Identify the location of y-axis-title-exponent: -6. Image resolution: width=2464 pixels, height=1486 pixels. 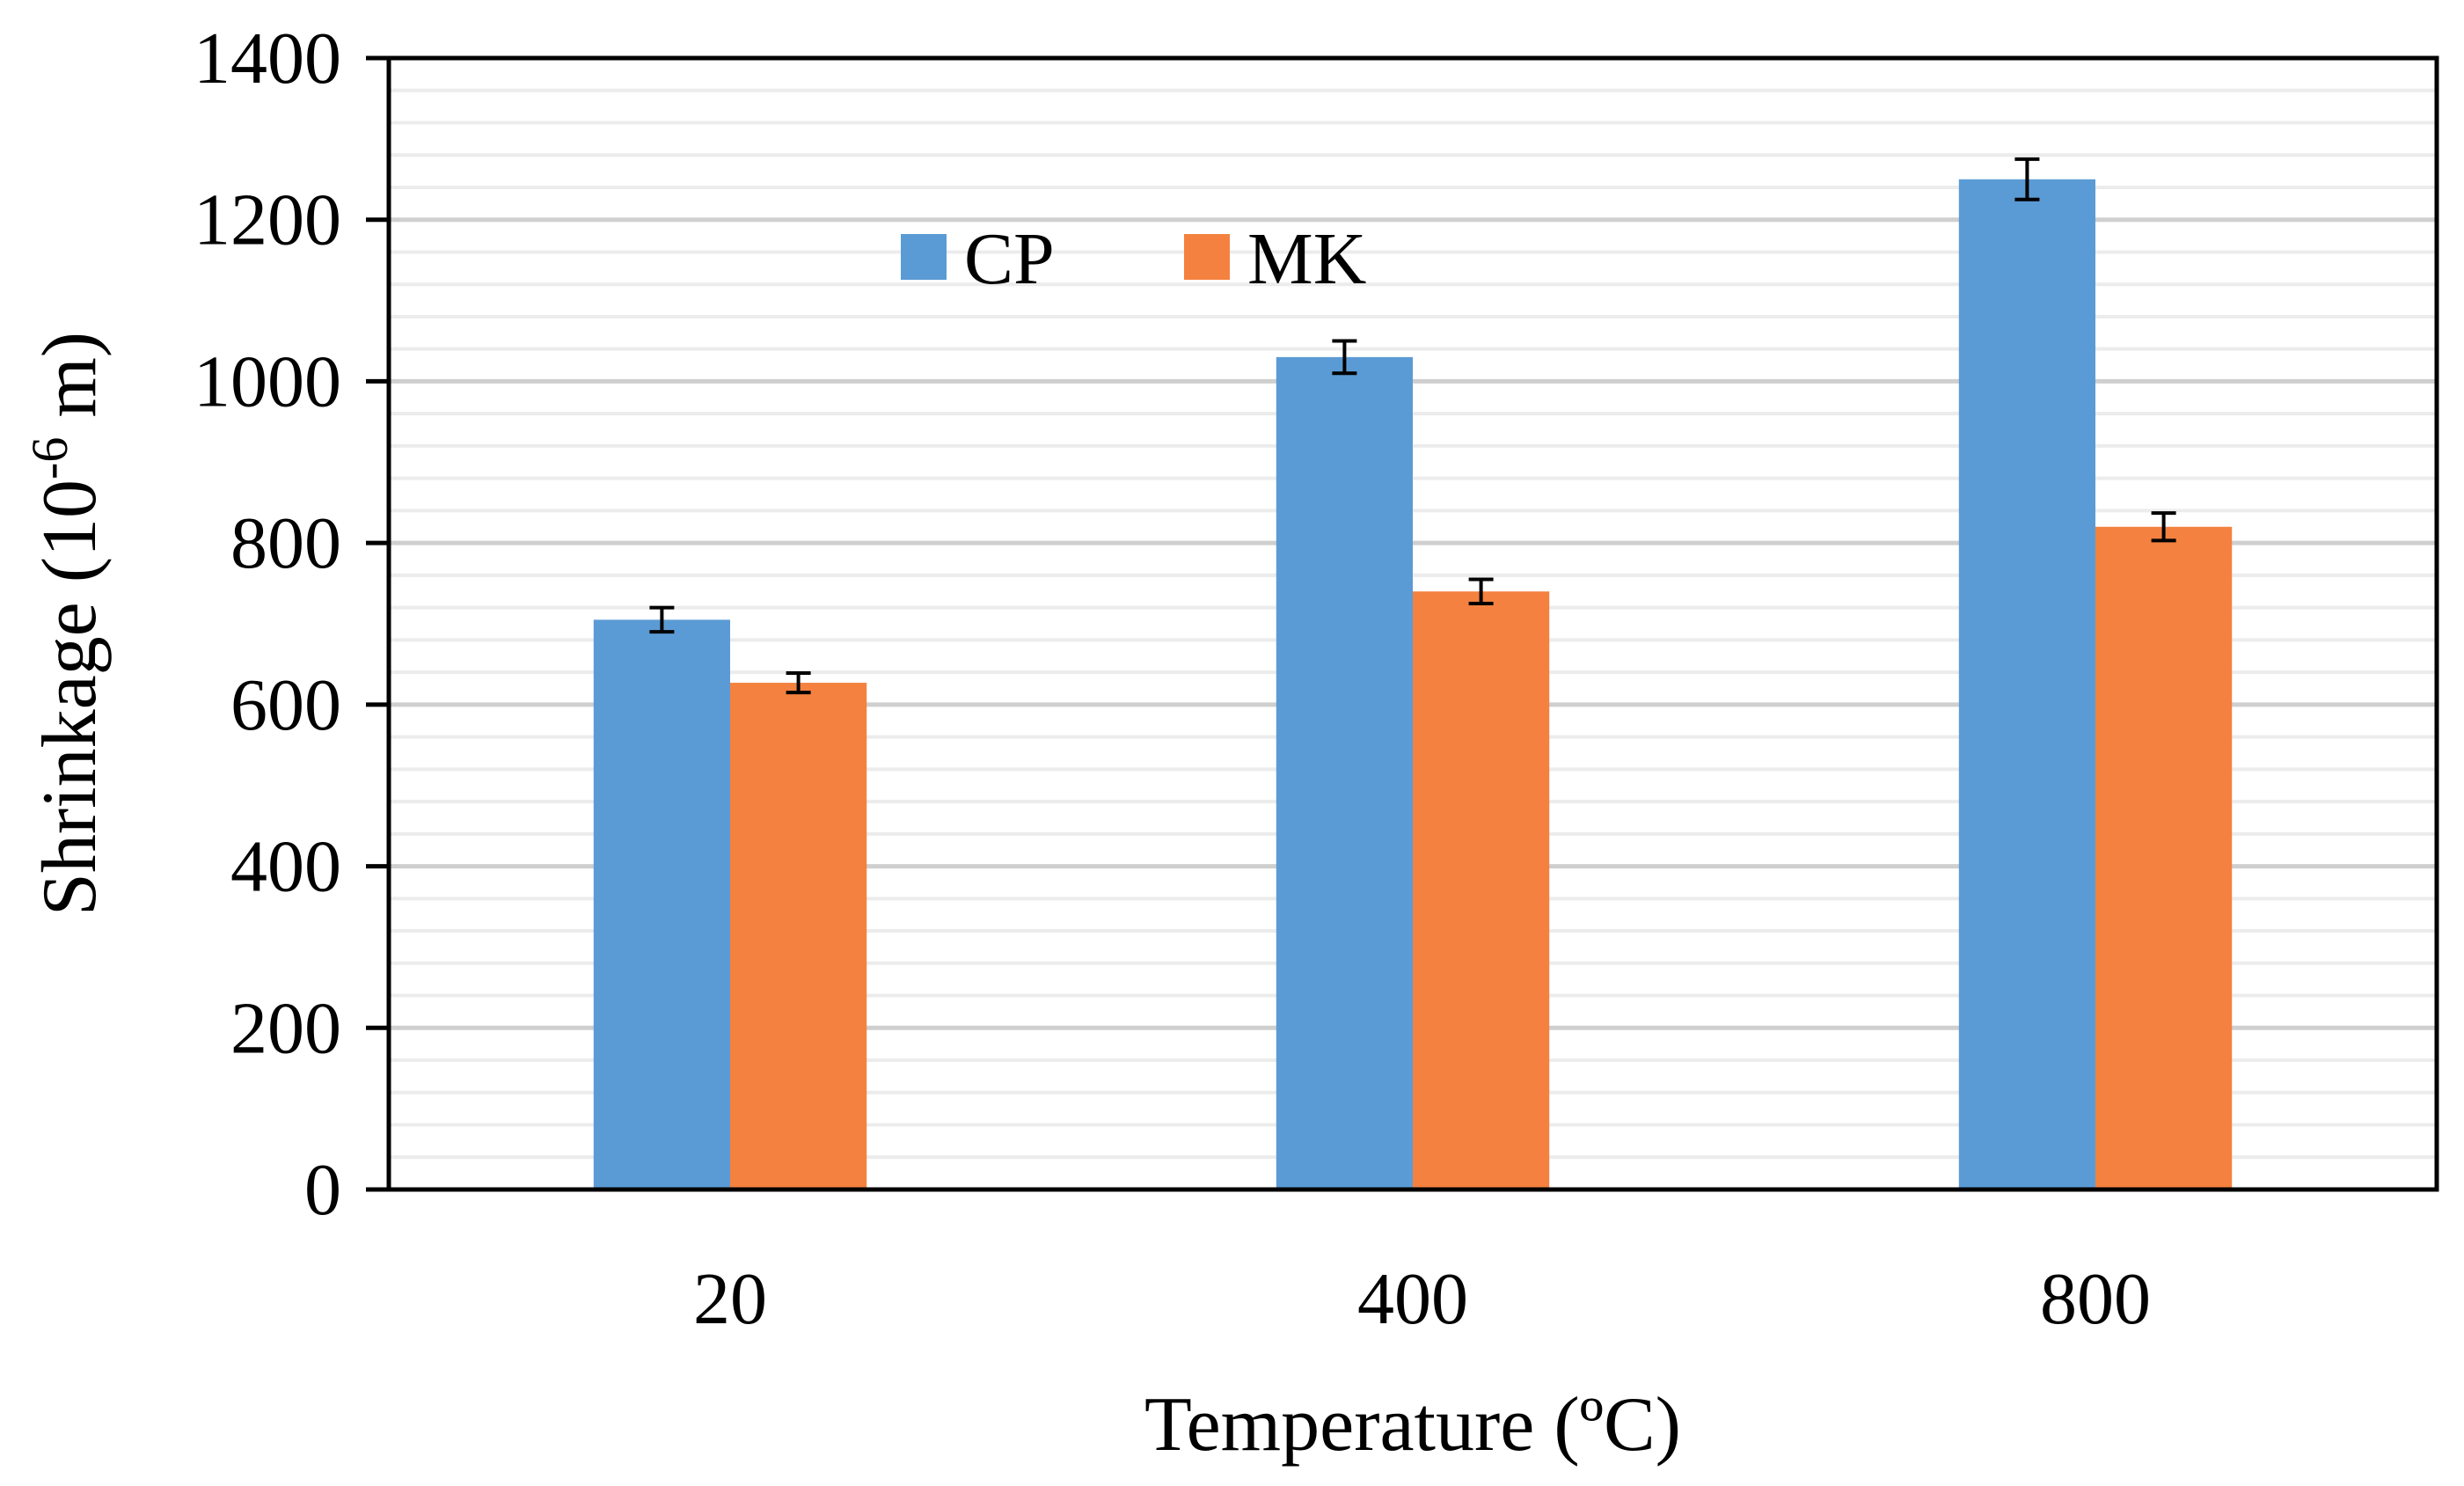
(49, 458).